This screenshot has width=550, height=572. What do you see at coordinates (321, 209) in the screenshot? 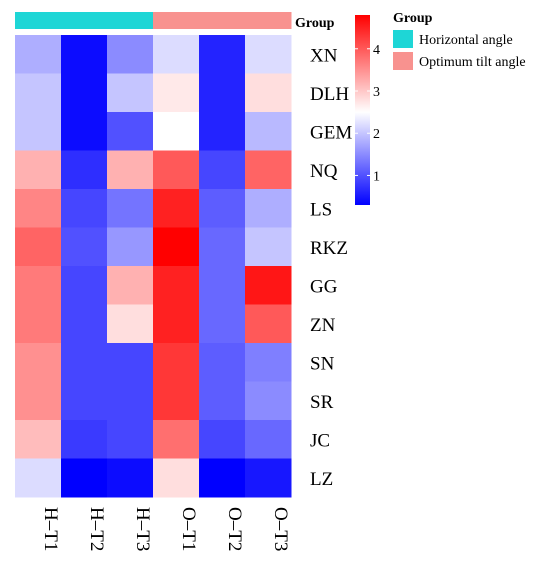
I see `row-label: LS` at bounding box center [321, 209].